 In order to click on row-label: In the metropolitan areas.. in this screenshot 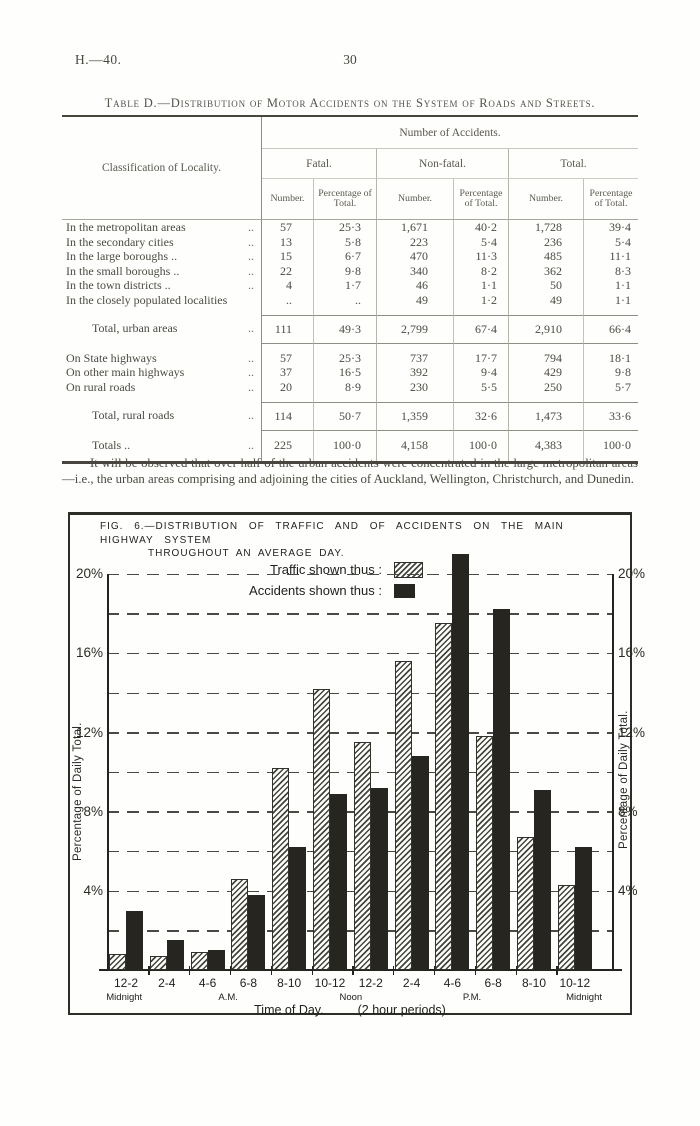, I will do `click(162, 227)`.